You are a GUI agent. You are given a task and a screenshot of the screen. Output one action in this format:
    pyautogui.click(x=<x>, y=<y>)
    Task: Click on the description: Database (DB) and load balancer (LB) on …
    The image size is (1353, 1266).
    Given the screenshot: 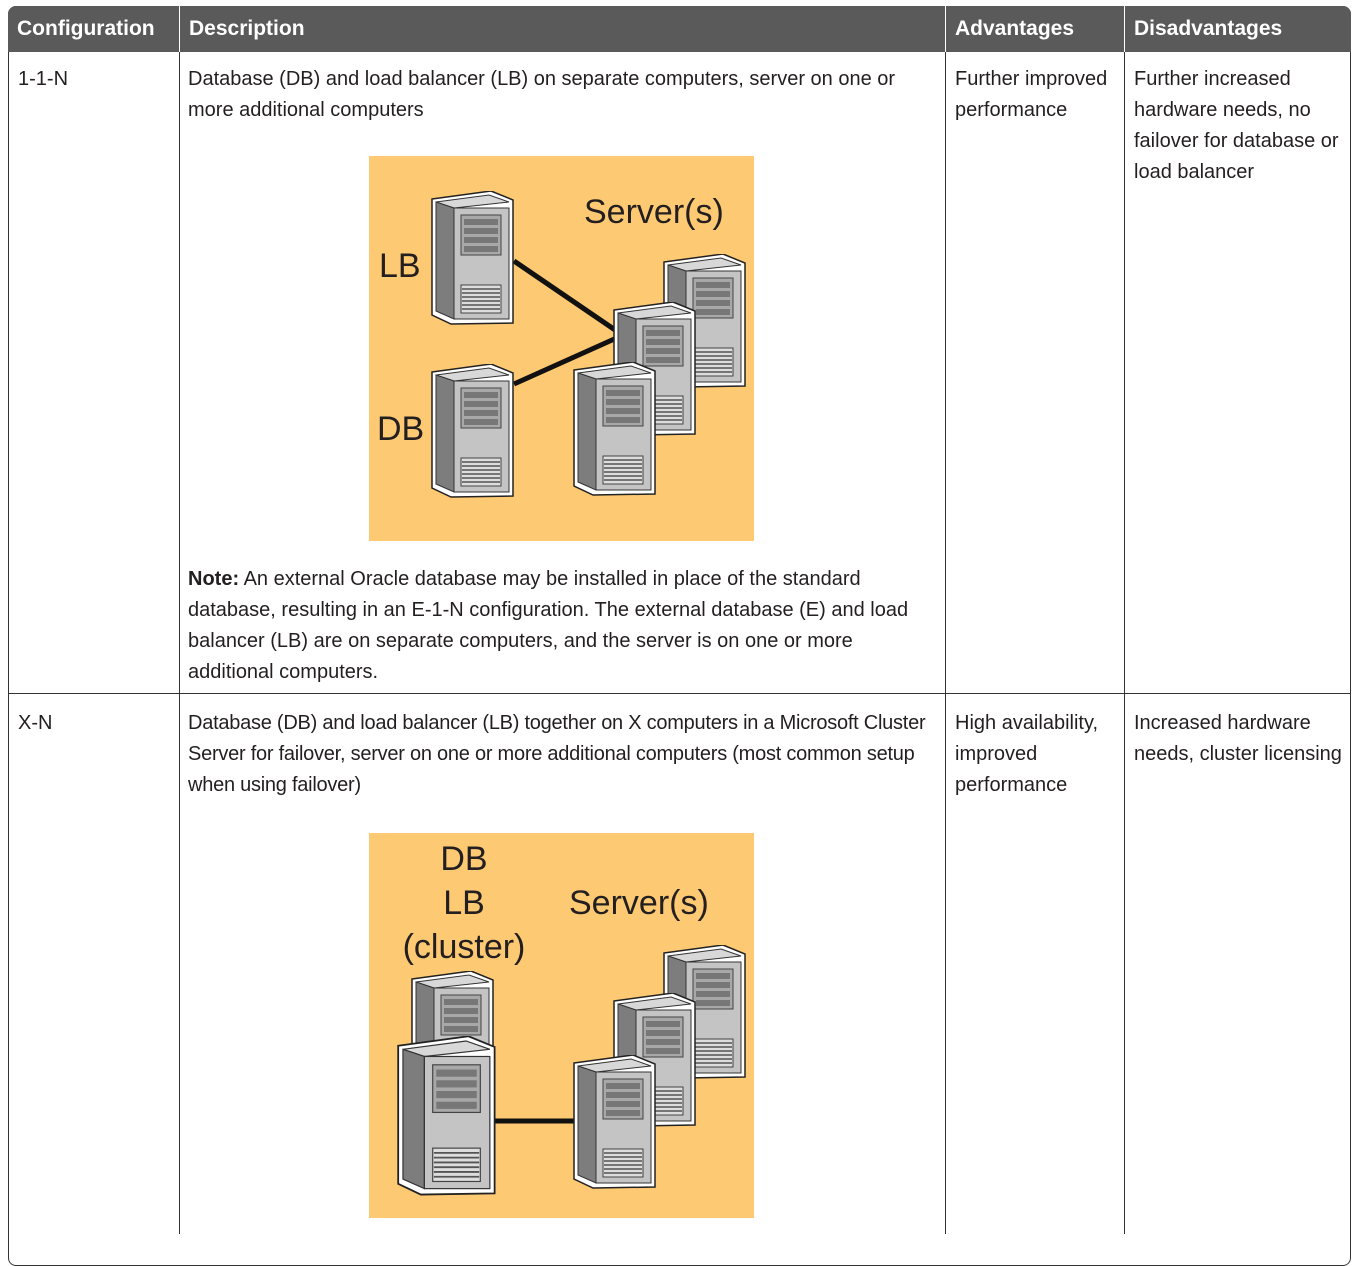 What is the action you would take?
    pyautogui.click(x=542, y=94)
    